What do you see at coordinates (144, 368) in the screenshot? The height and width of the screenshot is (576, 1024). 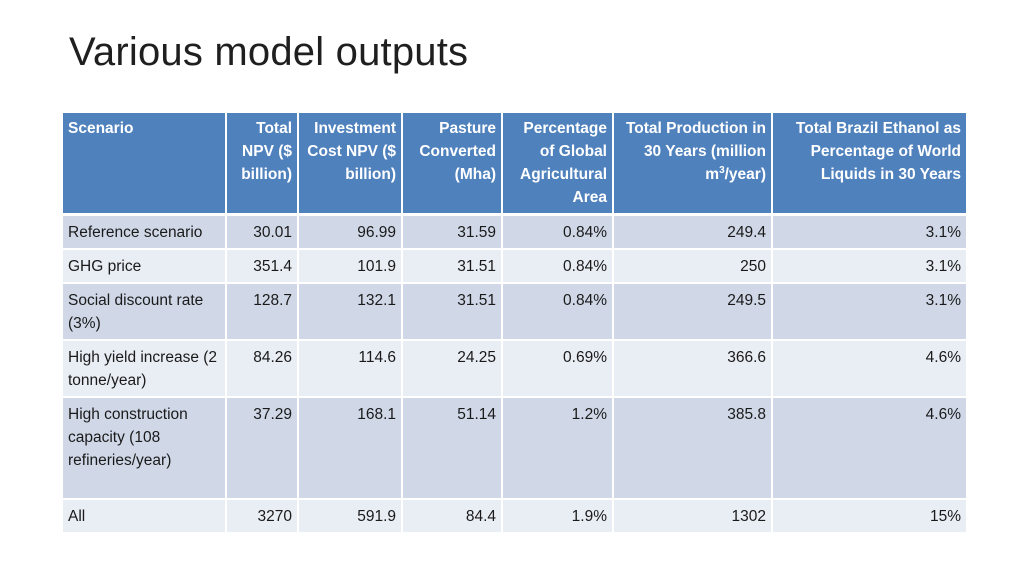 I see `row-label: High yield increase (2 tonne/year)` at bounding box center [144, 368].